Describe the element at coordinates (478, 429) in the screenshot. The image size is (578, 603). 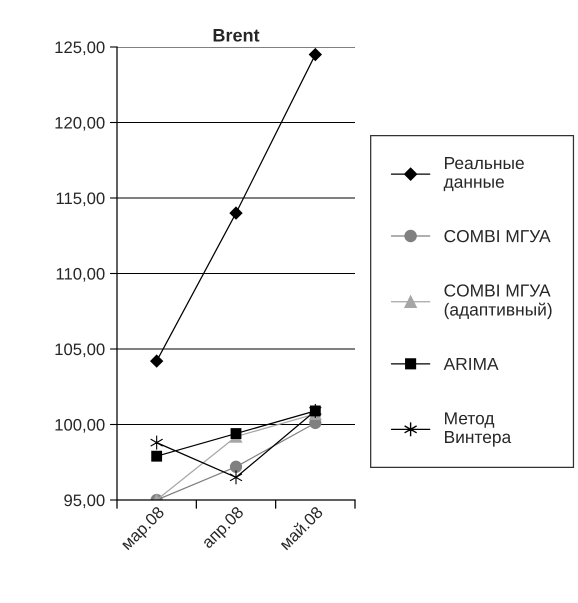
I see `legend-label: Метод Винтера` at that location.